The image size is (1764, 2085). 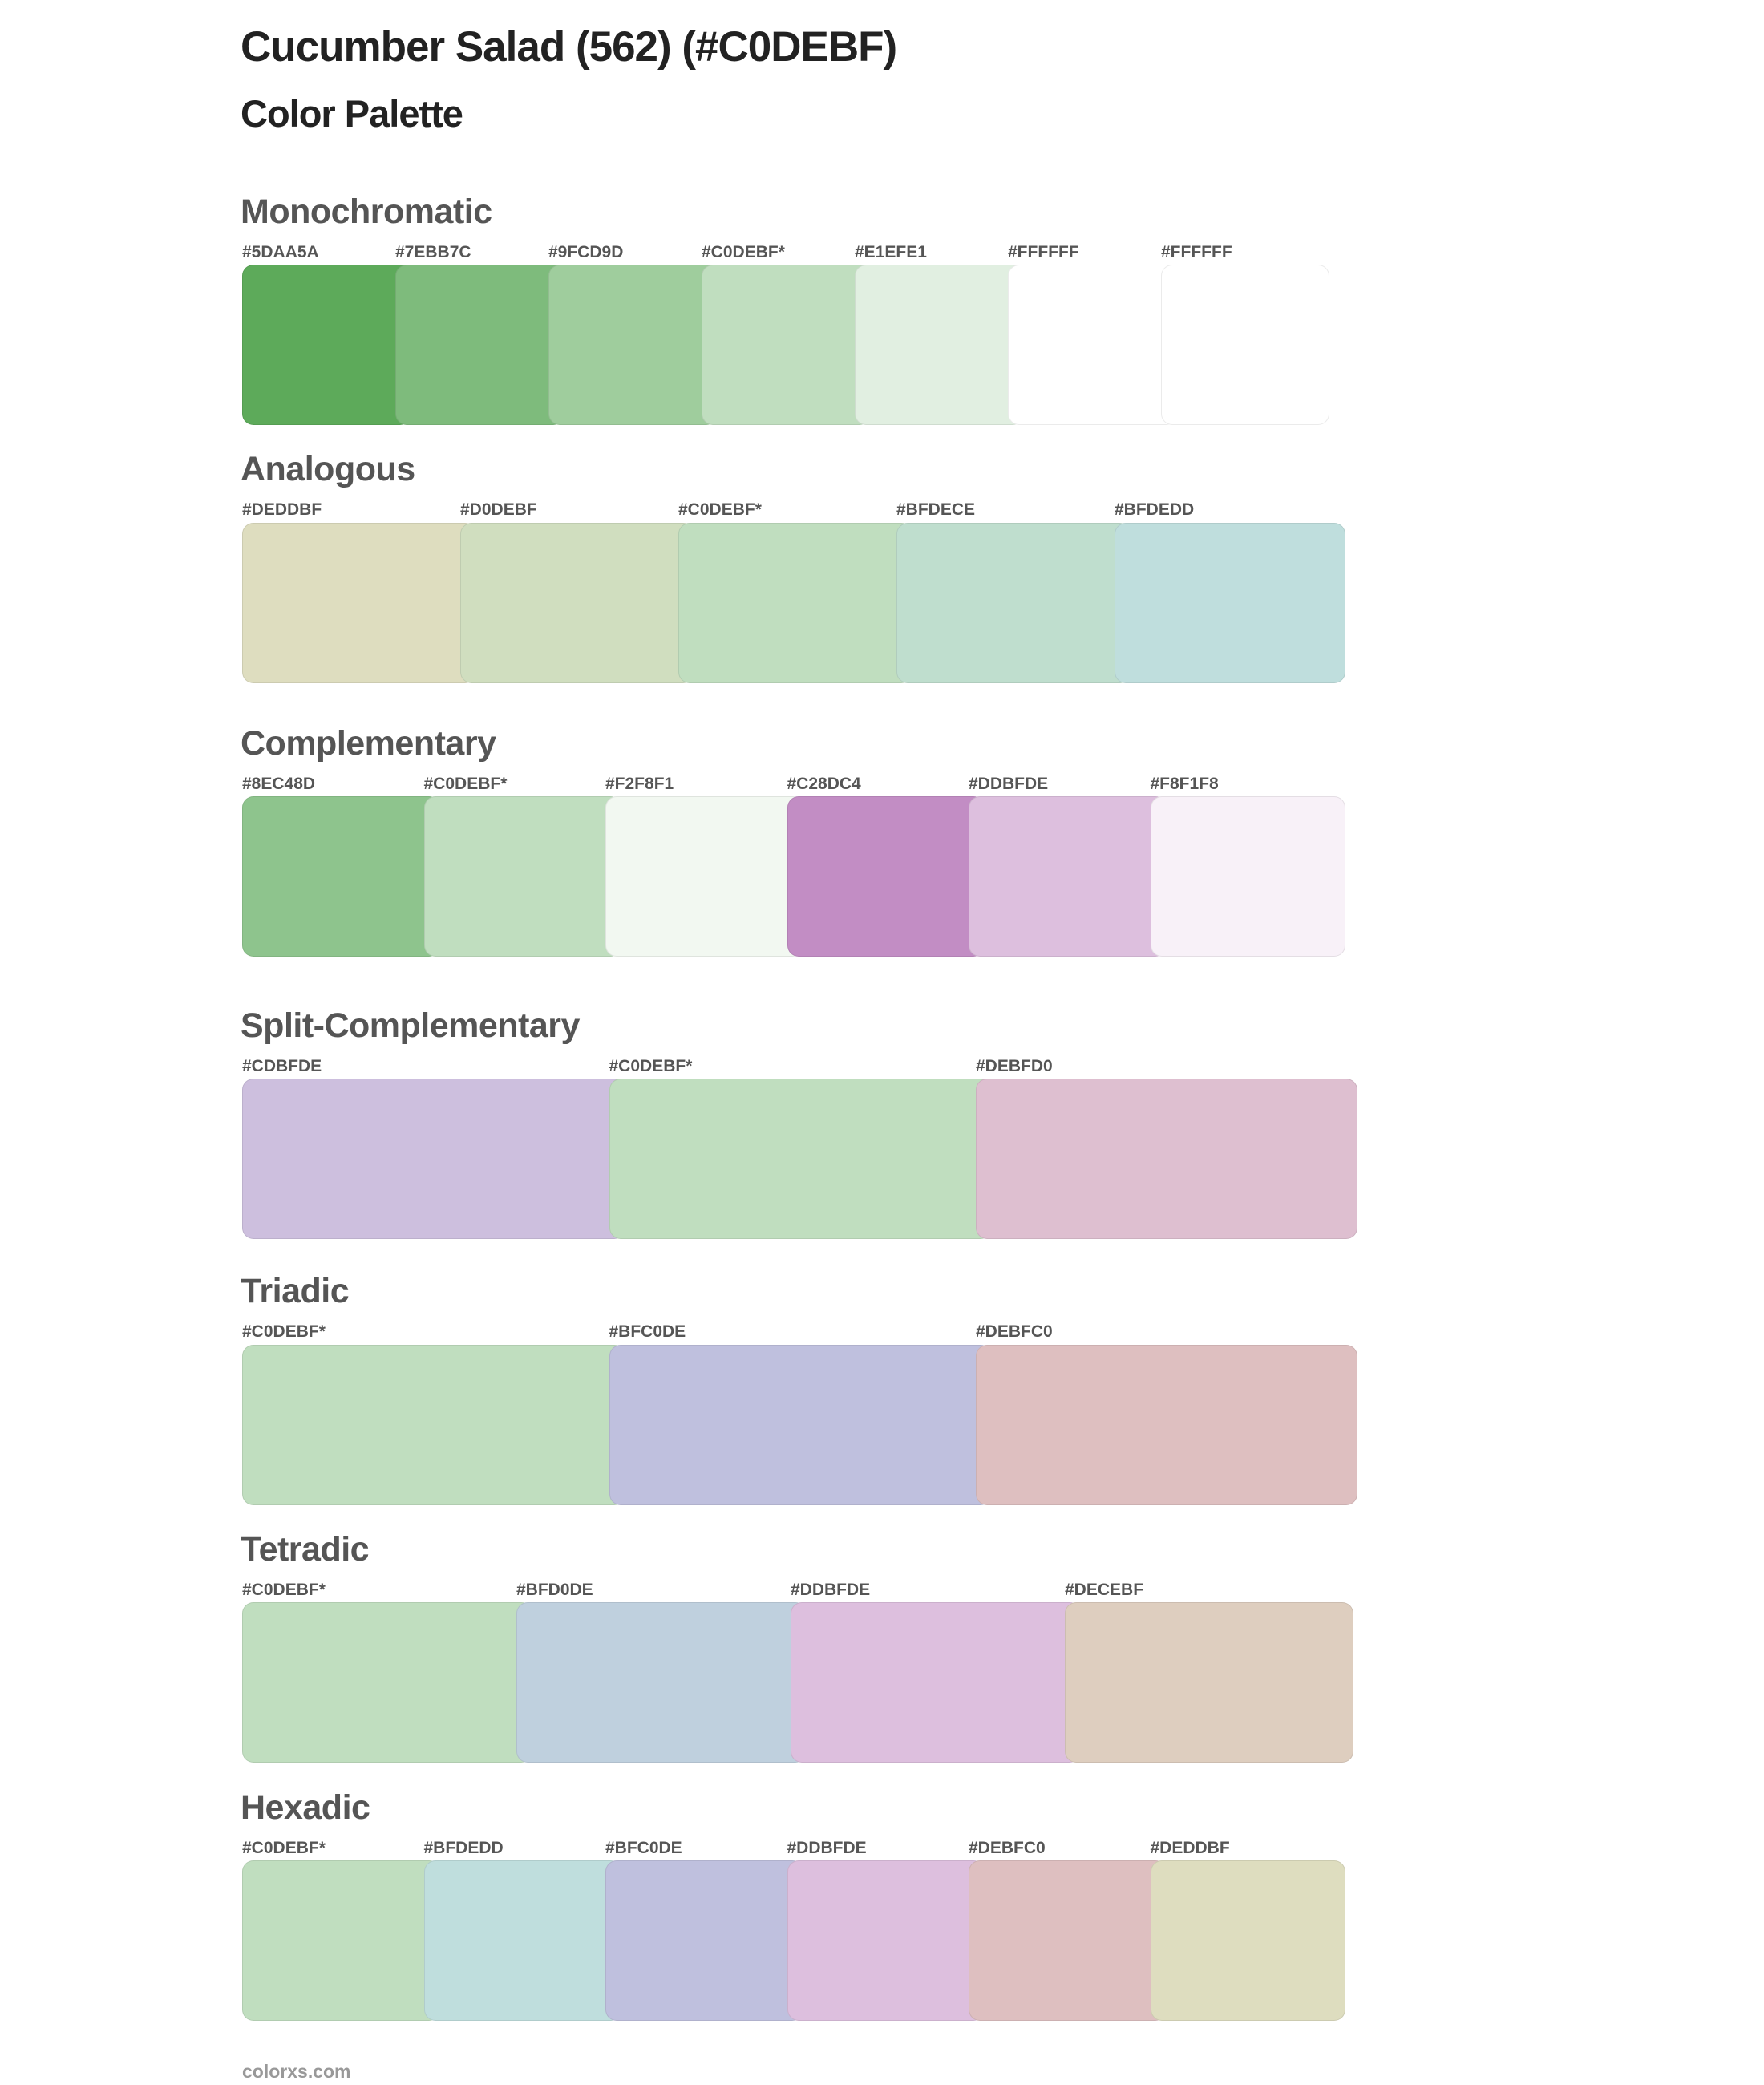 What do you see at coordinates (554, 1590) in the screenshot?
I see `color-hex-label: #BFD0DE` at bounding box center [554, 1590].